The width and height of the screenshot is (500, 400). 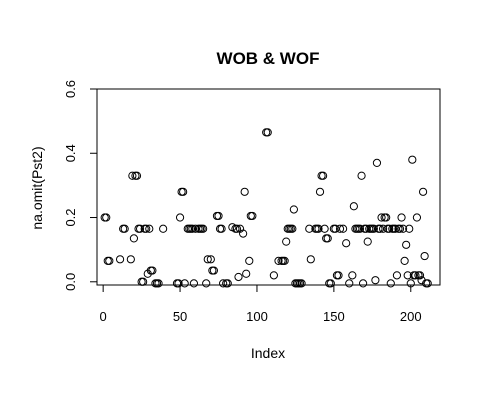 What do you see at coordinates (70, 282) in the screenshot?
I see `y-tick-label: 0.0` at bounding box center [70, 282].